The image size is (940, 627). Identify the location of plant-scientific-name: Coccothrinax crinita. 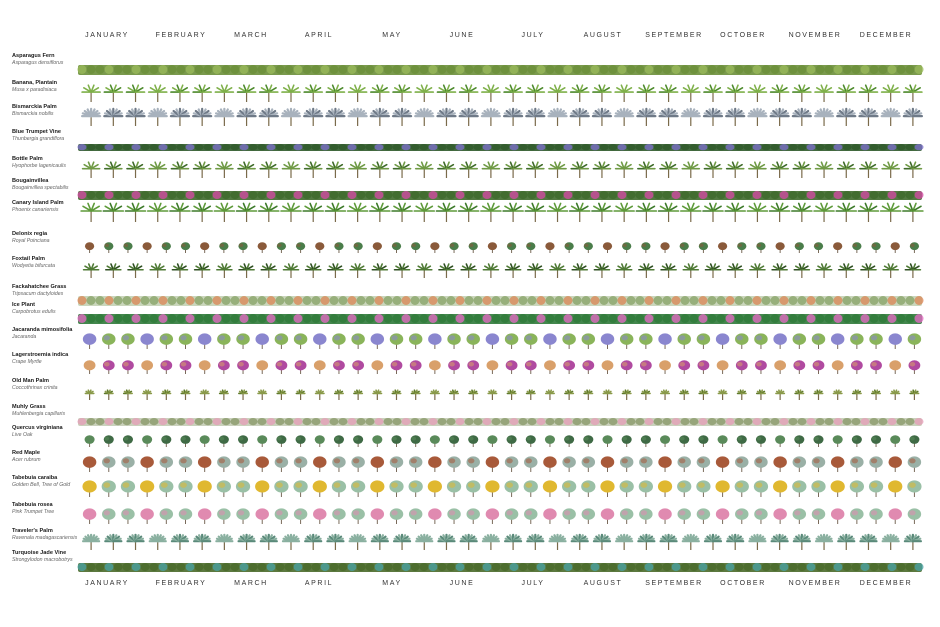
(35, 388).